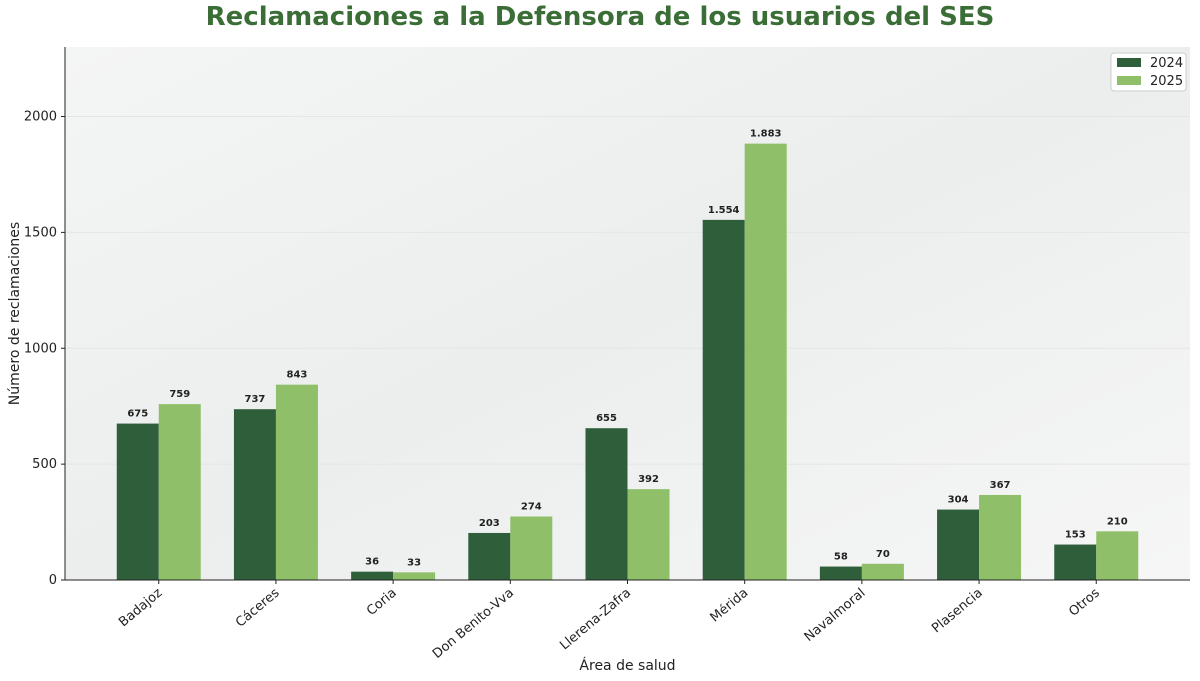 The image size is (1200, 681). What do you see at coordinates (648, 479) in the screenshot?
I see `data-label: 392` at bounding box center [648, 479].